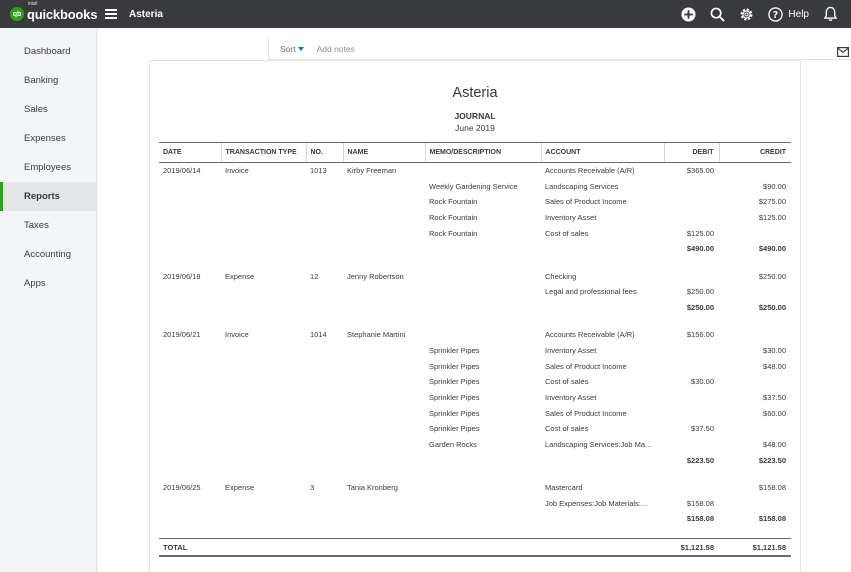 Image resolution: width=851 pixels, height=572 pixels. Describe the element at coordinates (318, 171) in the screenshot. I see `cell-no: 1013` at that location.